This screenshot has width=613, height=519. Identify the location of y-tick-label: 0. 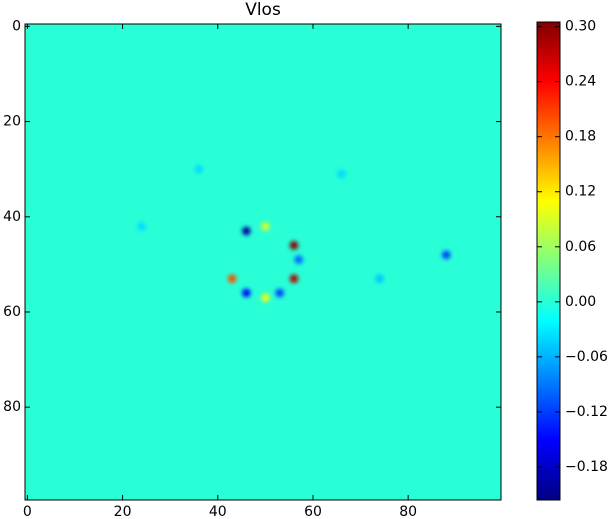
(16, 26).